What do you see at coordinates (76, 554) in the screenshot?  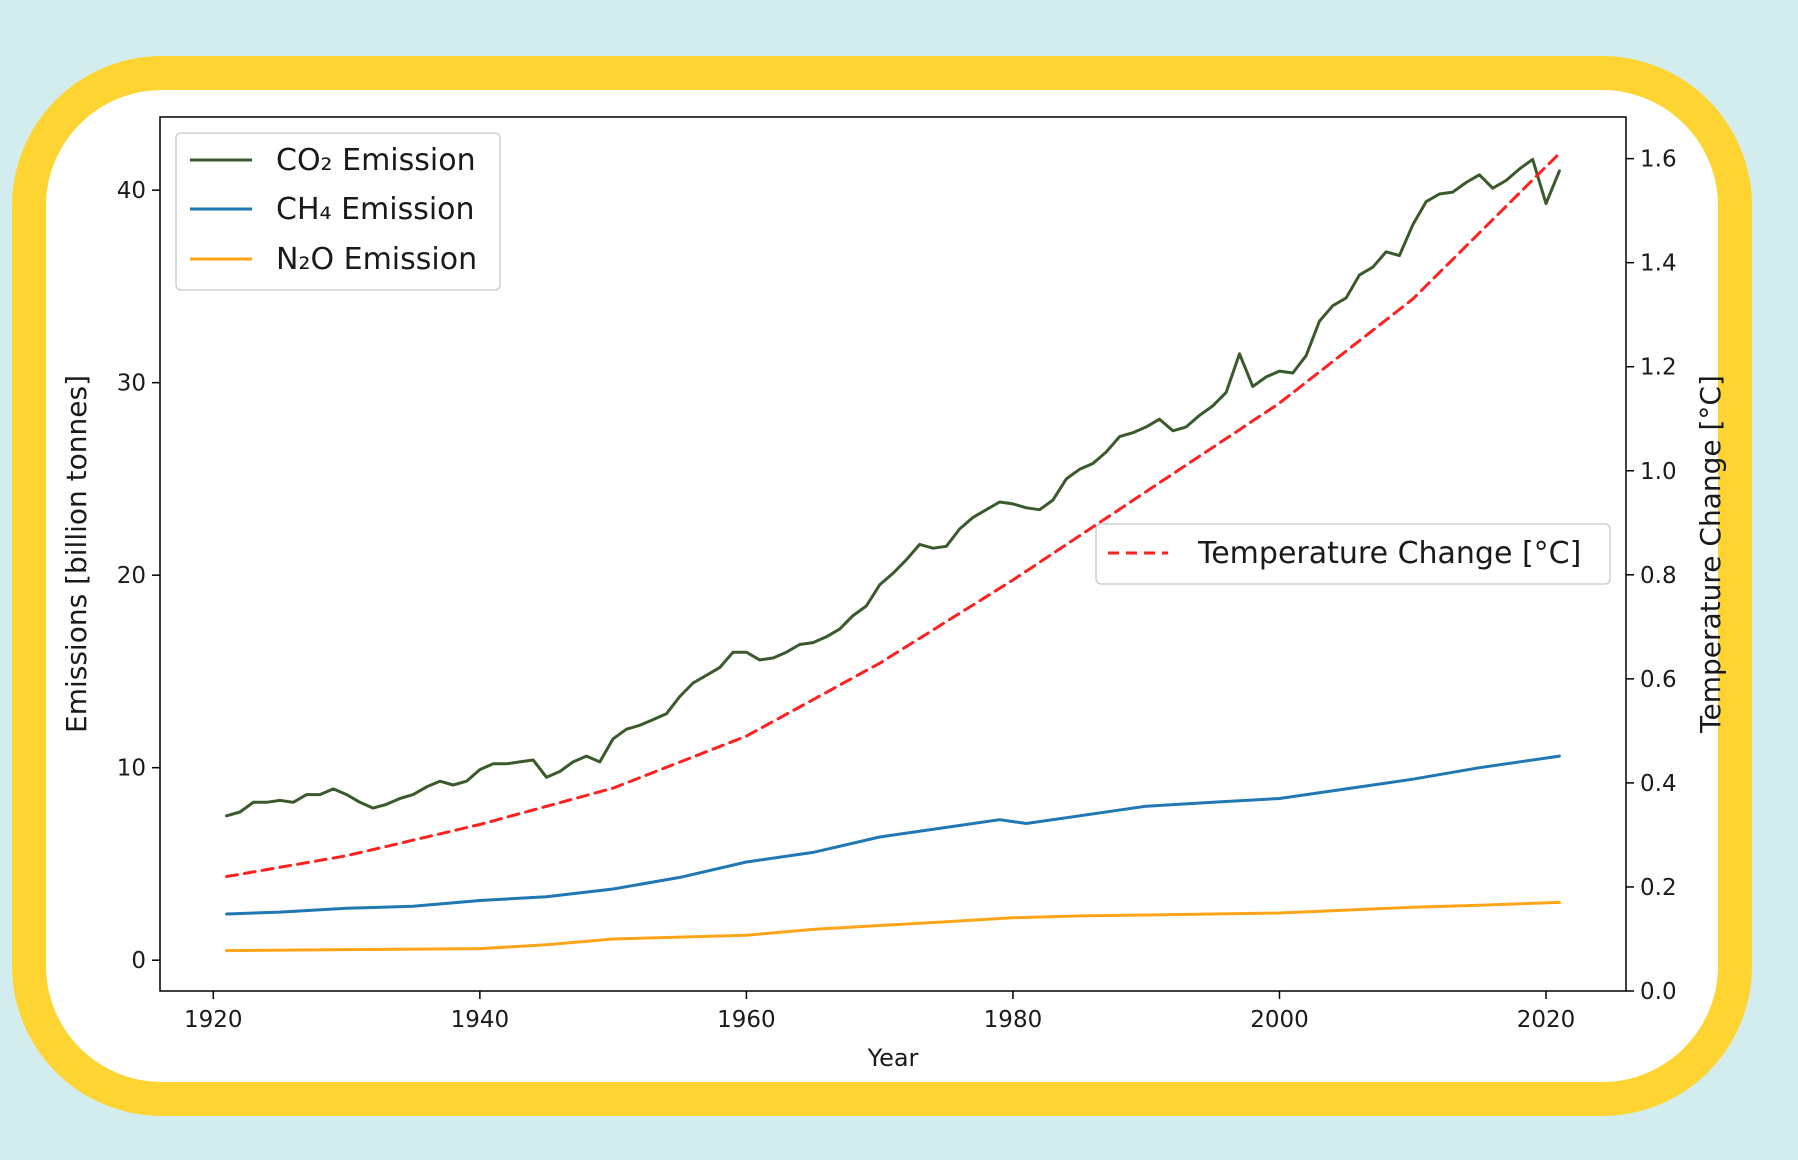 I see `y-axis-left-label: Emissions [billion tonnes]` at bounding box center [76, 554].